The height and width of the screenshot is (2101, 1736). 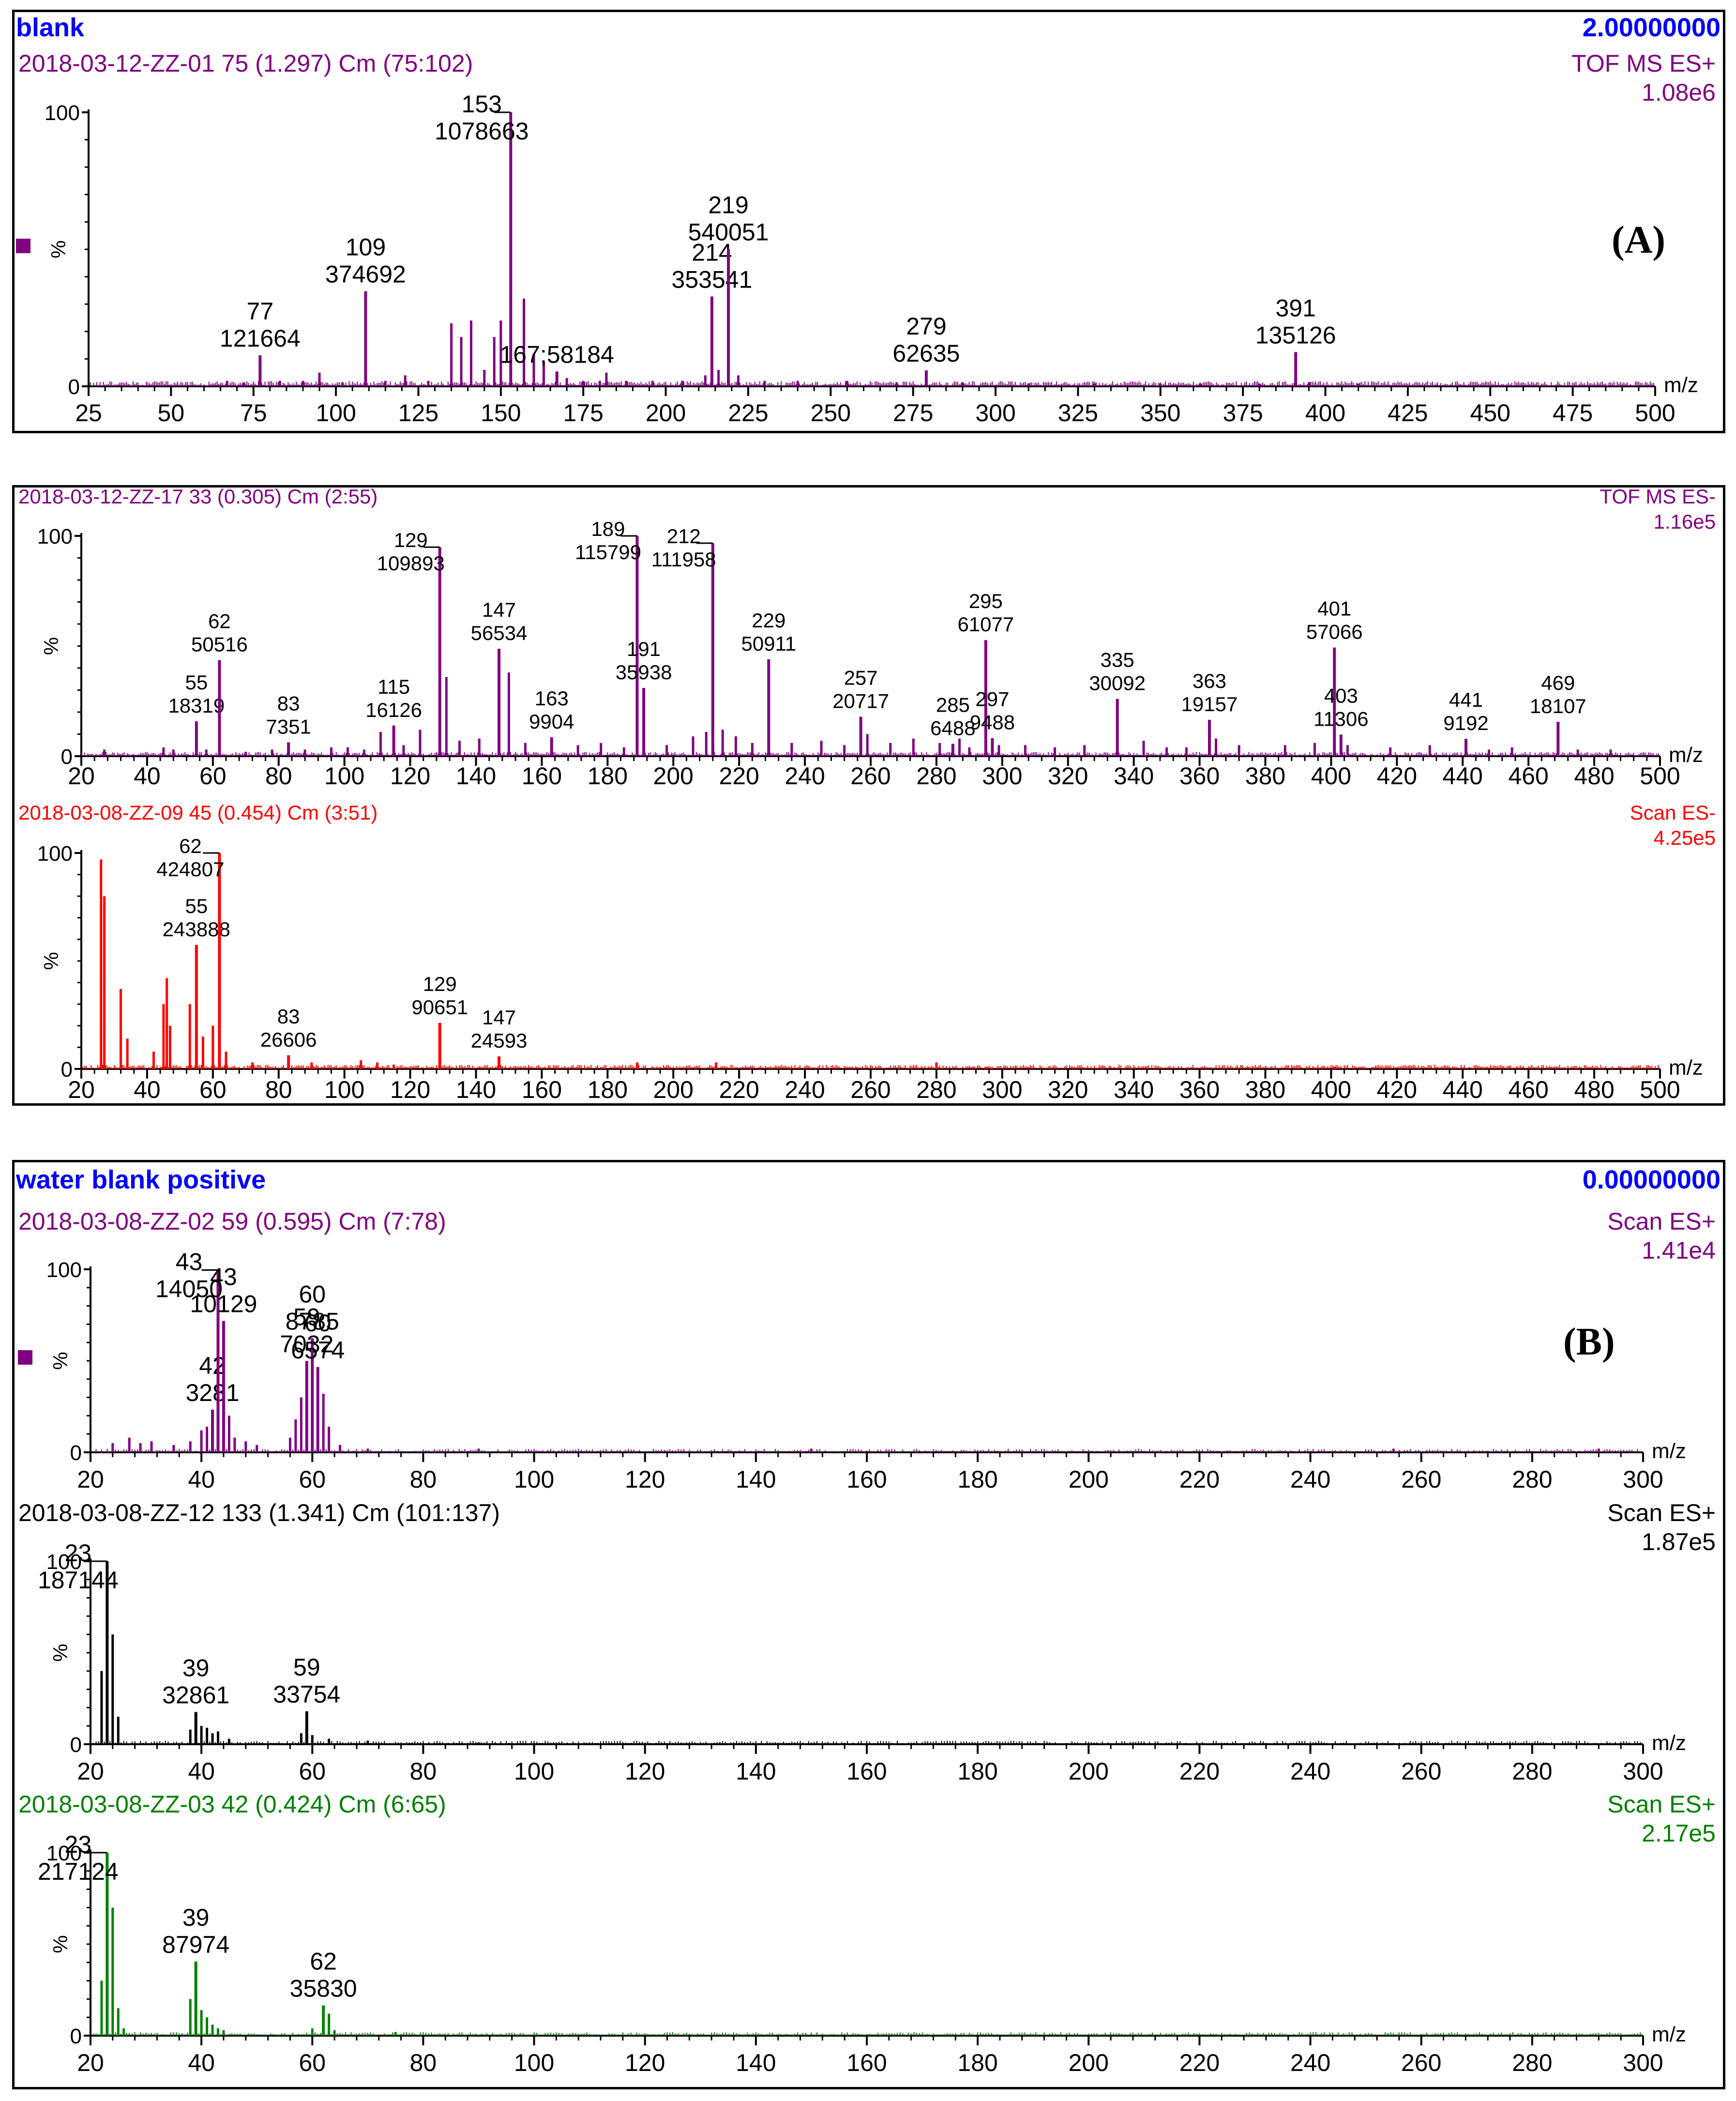 I want to click on x-tick-label: 160, so click(x=866, y=2063).